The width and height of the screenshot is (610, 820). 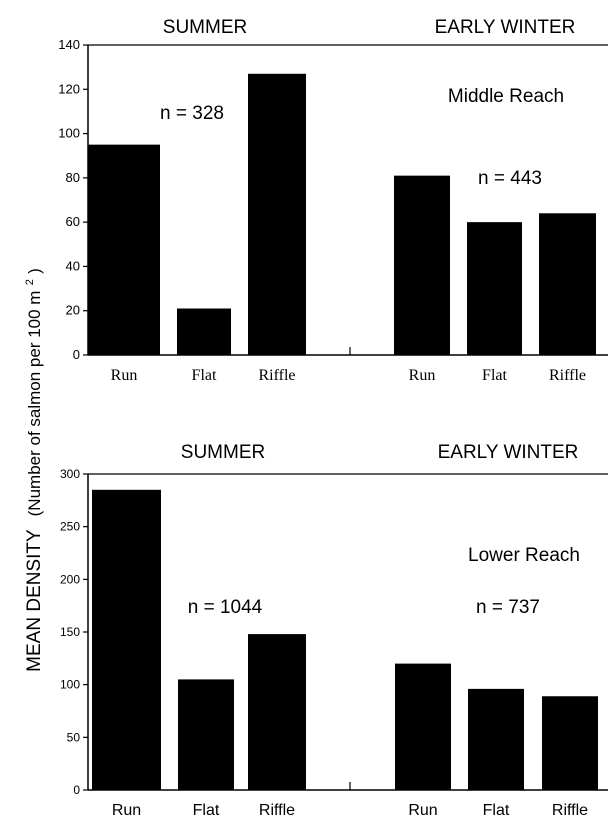 What do you see at coordinates (524, 555) in the screenshot?
I see `panel-label: Lower Reach` at bounding box center [524, 555].